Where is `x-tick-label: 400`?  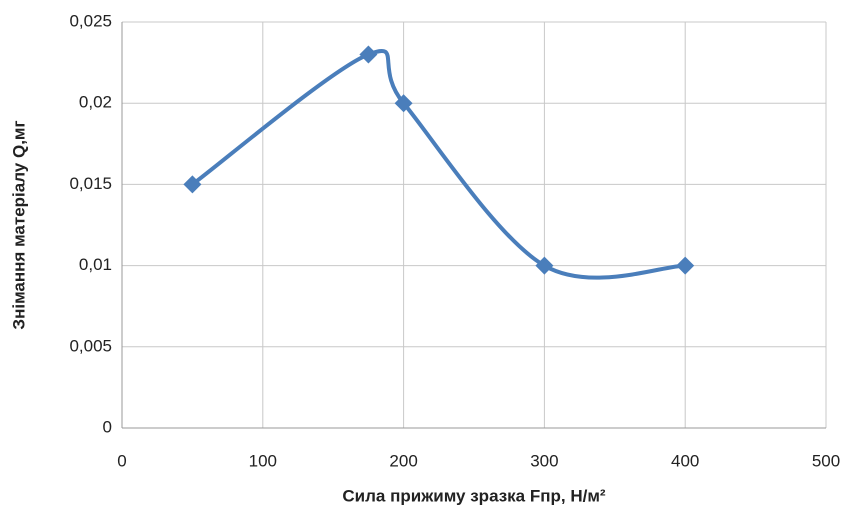 x-tick-label: 400 is located at coordinates (685, 460).